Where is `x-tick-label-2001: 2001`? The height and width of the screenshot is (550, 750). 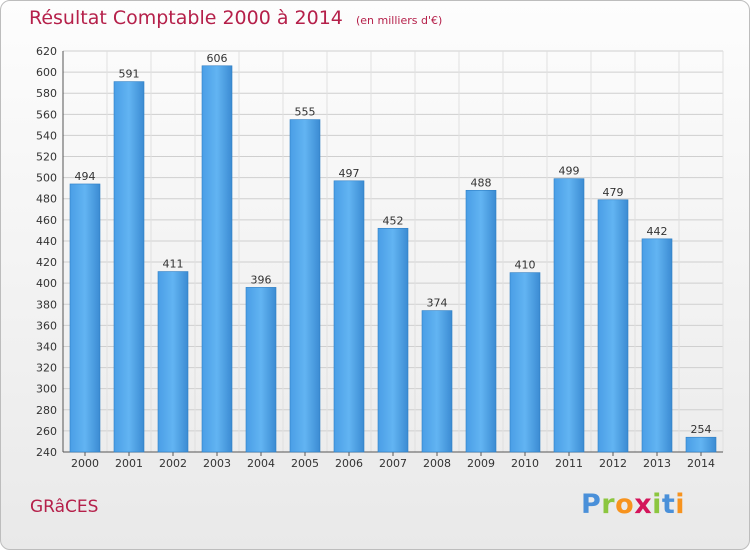
x-tick-label-2001: 2001 is located at coordinates (129, 463).